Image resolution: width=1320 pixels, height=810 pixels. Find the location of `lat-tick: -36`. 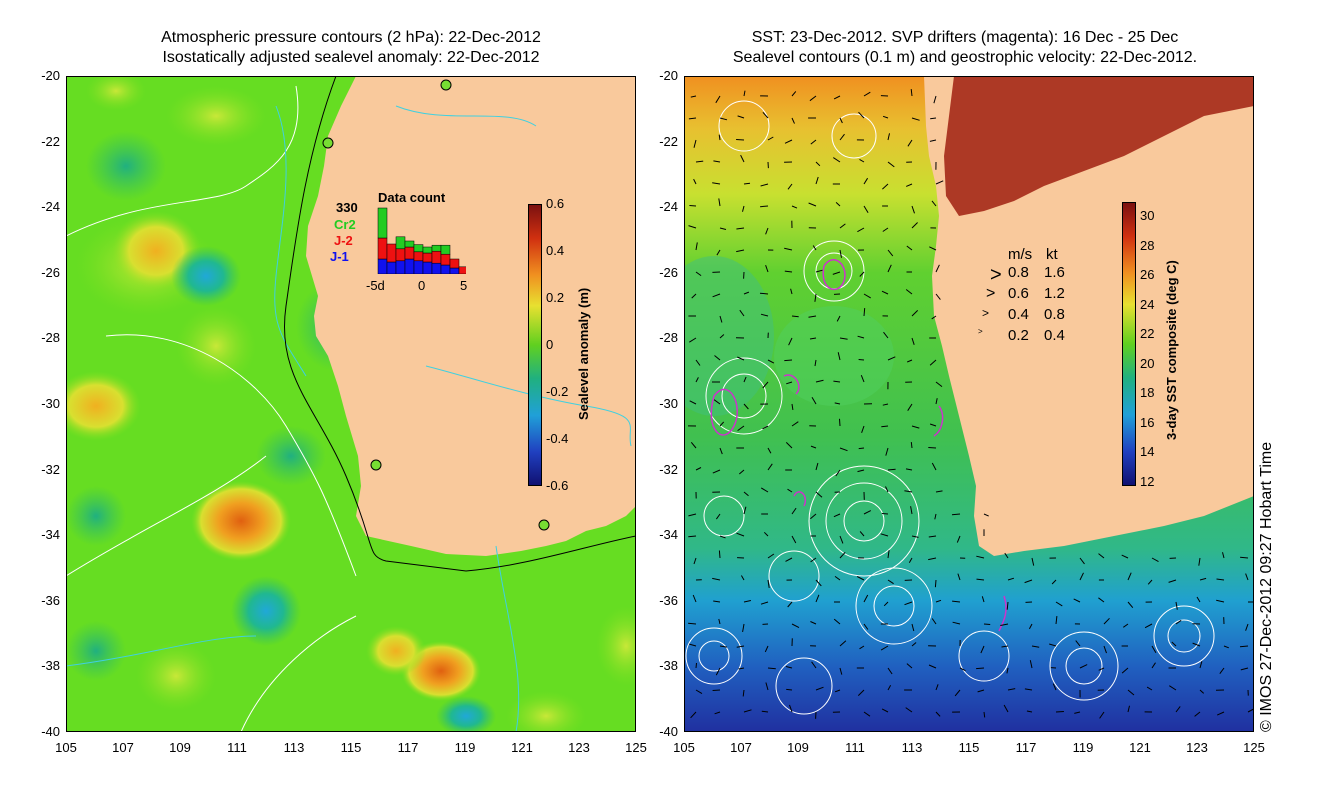

lat-tick: -36 is located at coordinates (668, 600).